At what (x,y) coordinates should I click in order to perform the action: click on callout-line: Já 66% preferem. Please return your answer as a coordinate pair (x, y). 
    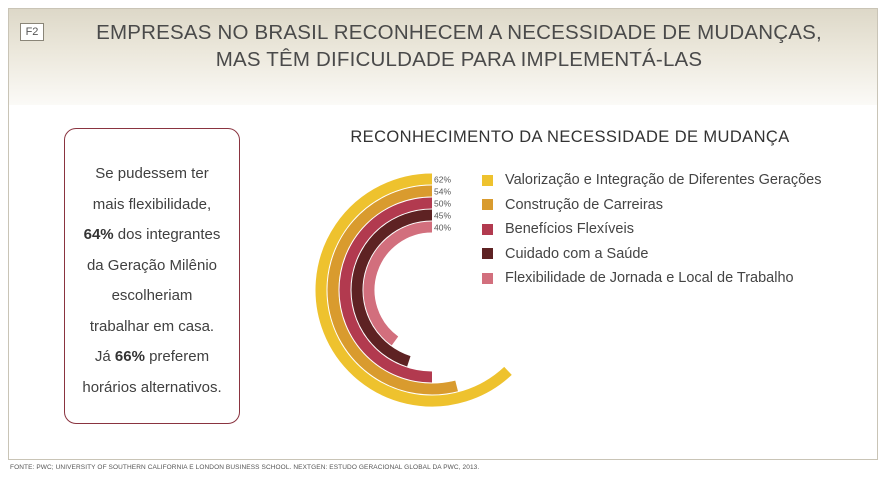
    Looking at the image, I should click on (152, 357).